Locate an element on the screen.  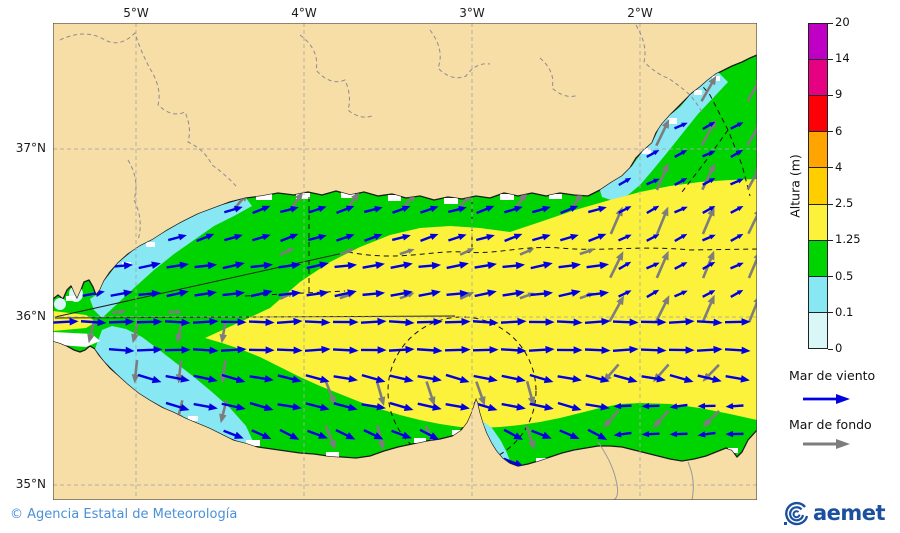
longitude-label: 2°W is located at coordinates (640, 13).